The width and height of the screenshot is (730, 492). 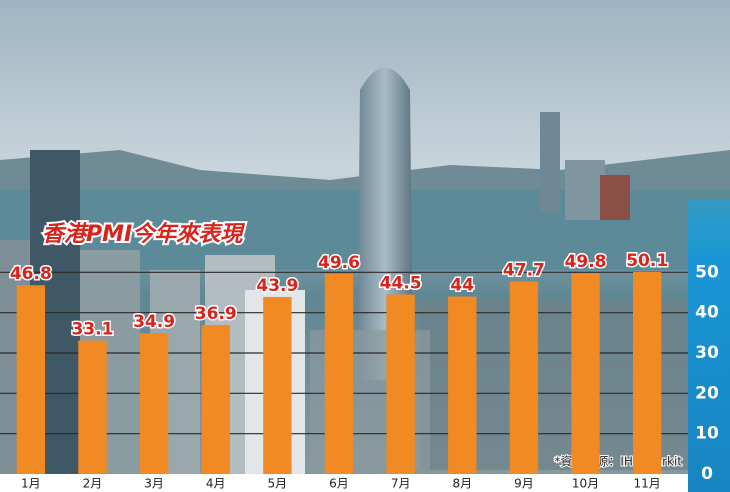 I want to click on chart-title: 香港PMI今年來表現, so click(x=143, y=234).